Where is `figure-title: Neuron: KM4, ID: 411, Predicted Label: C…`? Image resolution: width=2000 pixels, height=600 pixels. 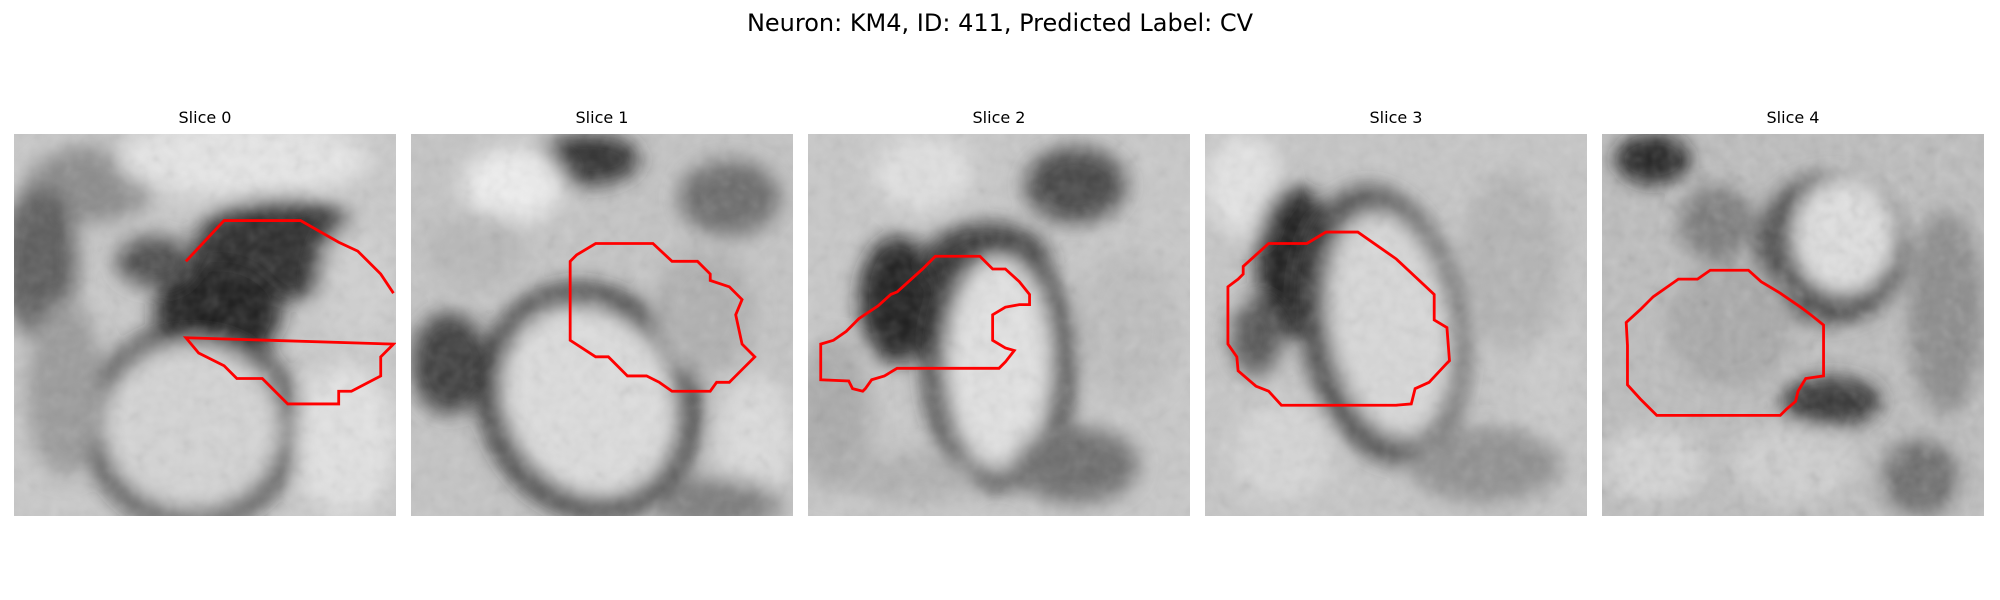
figure-title: Neuron: KM4, ID: 411, Predicted Label: C… is located at coordinates (1000, 23).